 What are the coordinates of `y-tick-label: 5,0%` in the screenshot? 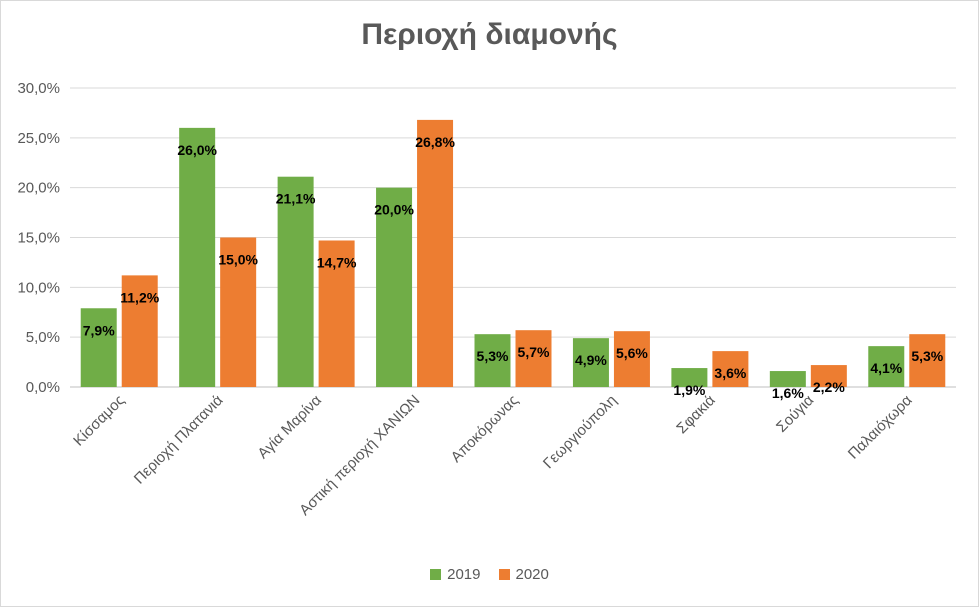 It's located at (43, 337).